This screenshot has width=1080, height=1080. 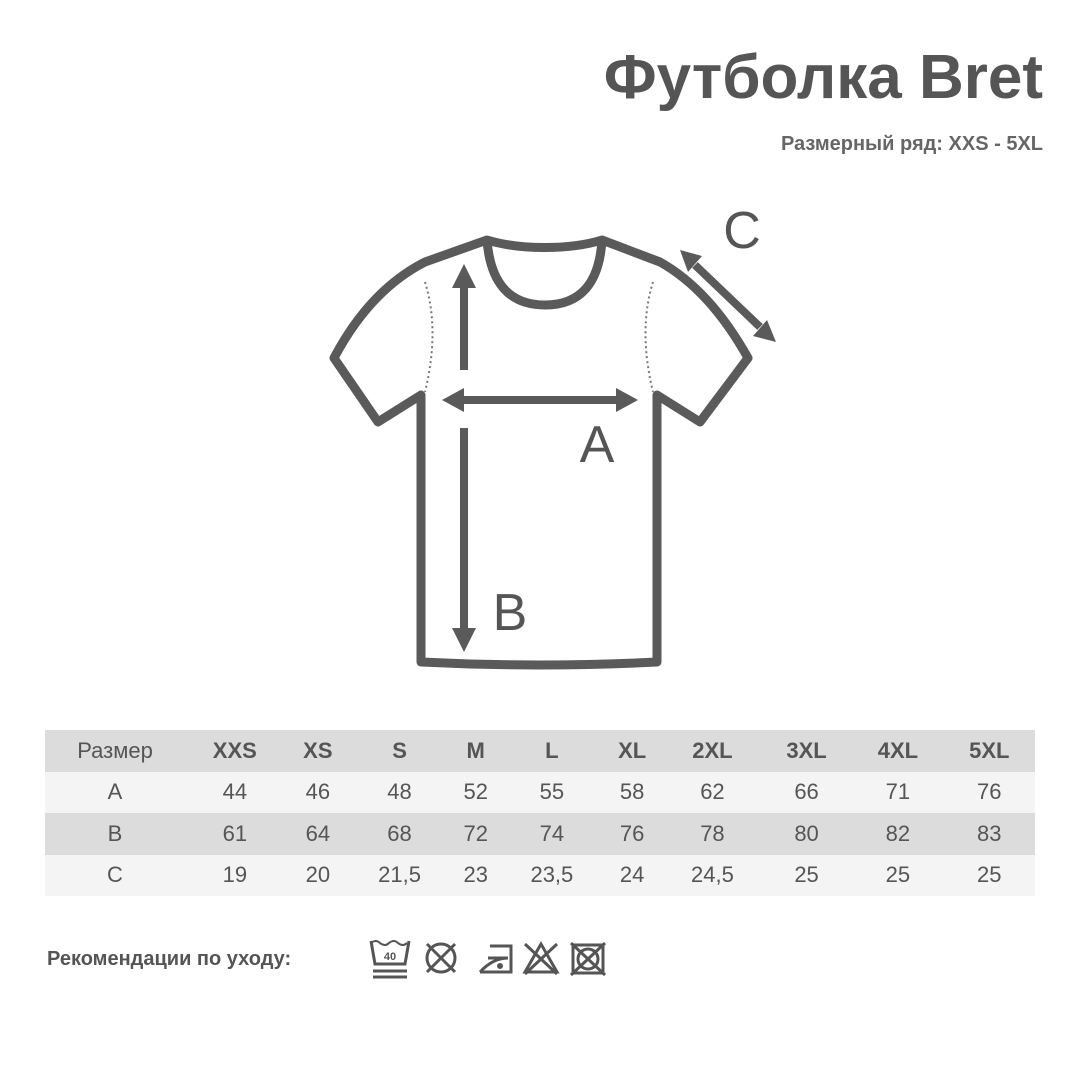 I want to click on header-cell: 5XL, so click(x=989, y=750).